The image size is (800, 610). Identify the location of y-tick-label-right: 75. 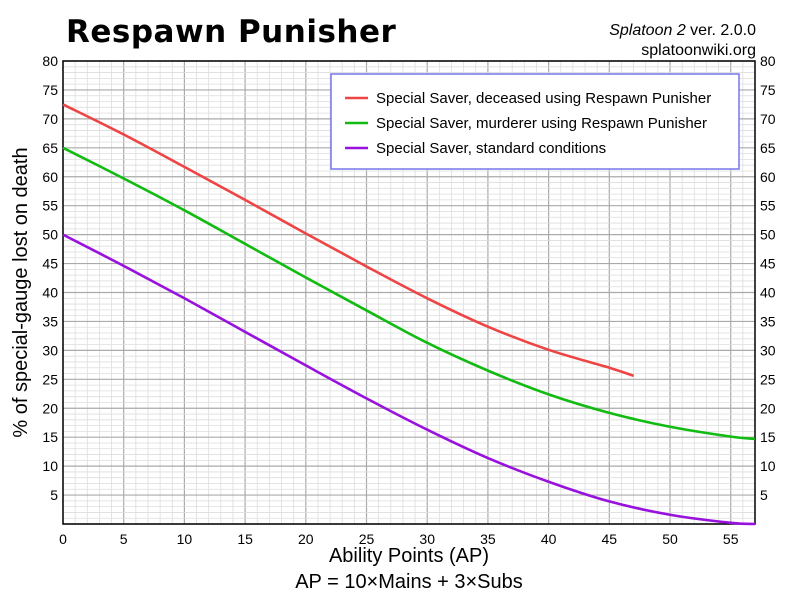
(768, 90).